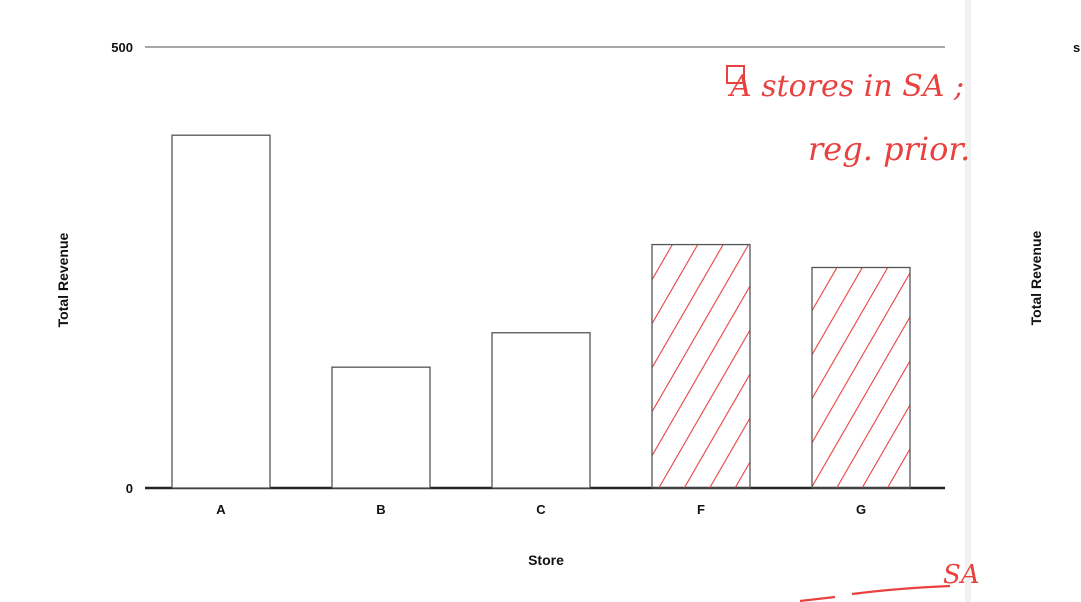 This screenshot has width=1081, height=602. What do you see at coordinates (221, 311) in the screenshot?
I see `bar-a` at bounding box center [221, 311].